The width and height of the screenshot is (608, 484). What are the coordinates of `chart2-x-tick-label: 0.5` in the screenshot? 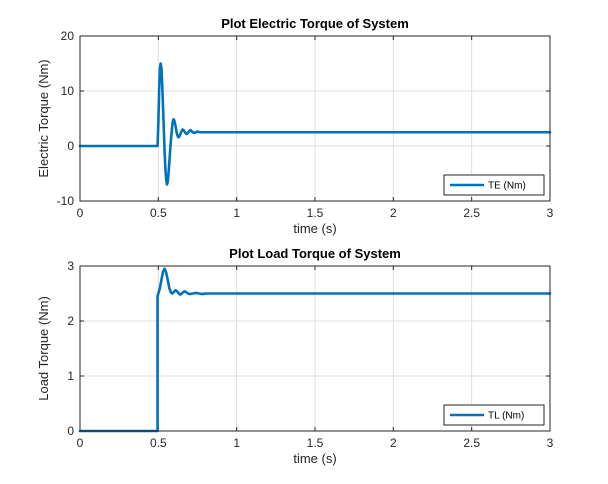 It's located at (158, 443).